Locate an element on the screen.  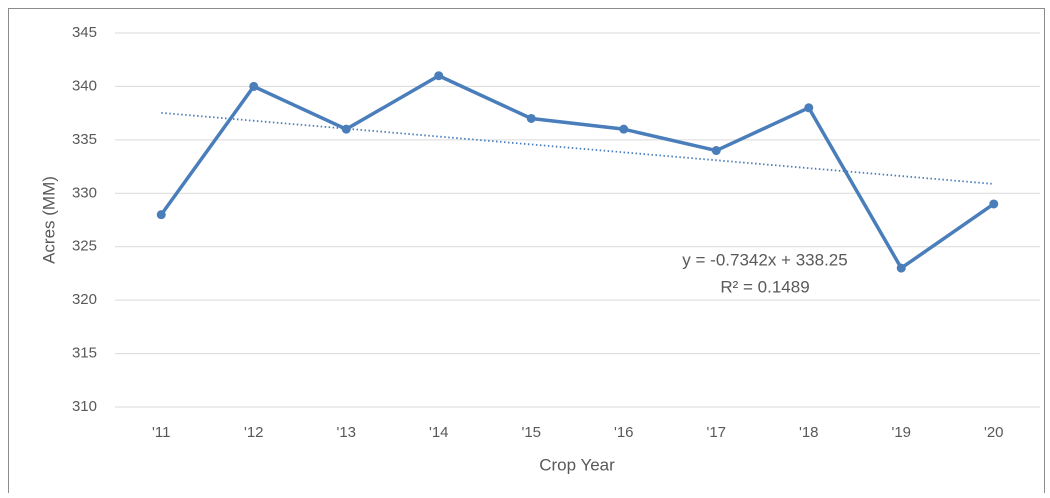
x-tick-label: '11 is located at coordinates (161, 432).